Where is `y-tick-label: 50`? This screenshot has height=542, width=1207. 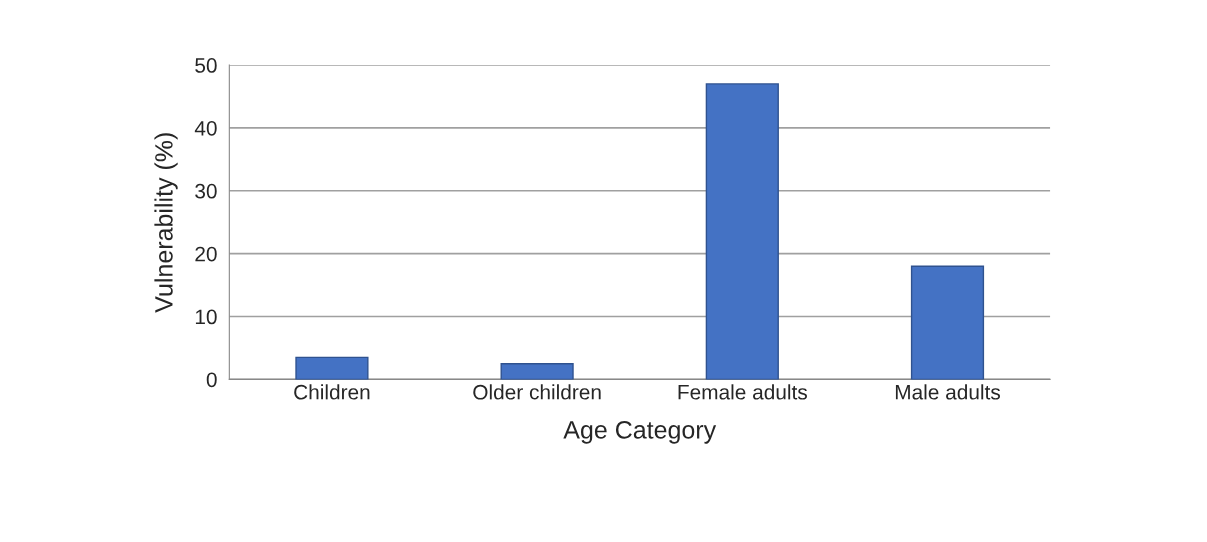
y-tick-label: 50 is located at coordinates (206, 65).